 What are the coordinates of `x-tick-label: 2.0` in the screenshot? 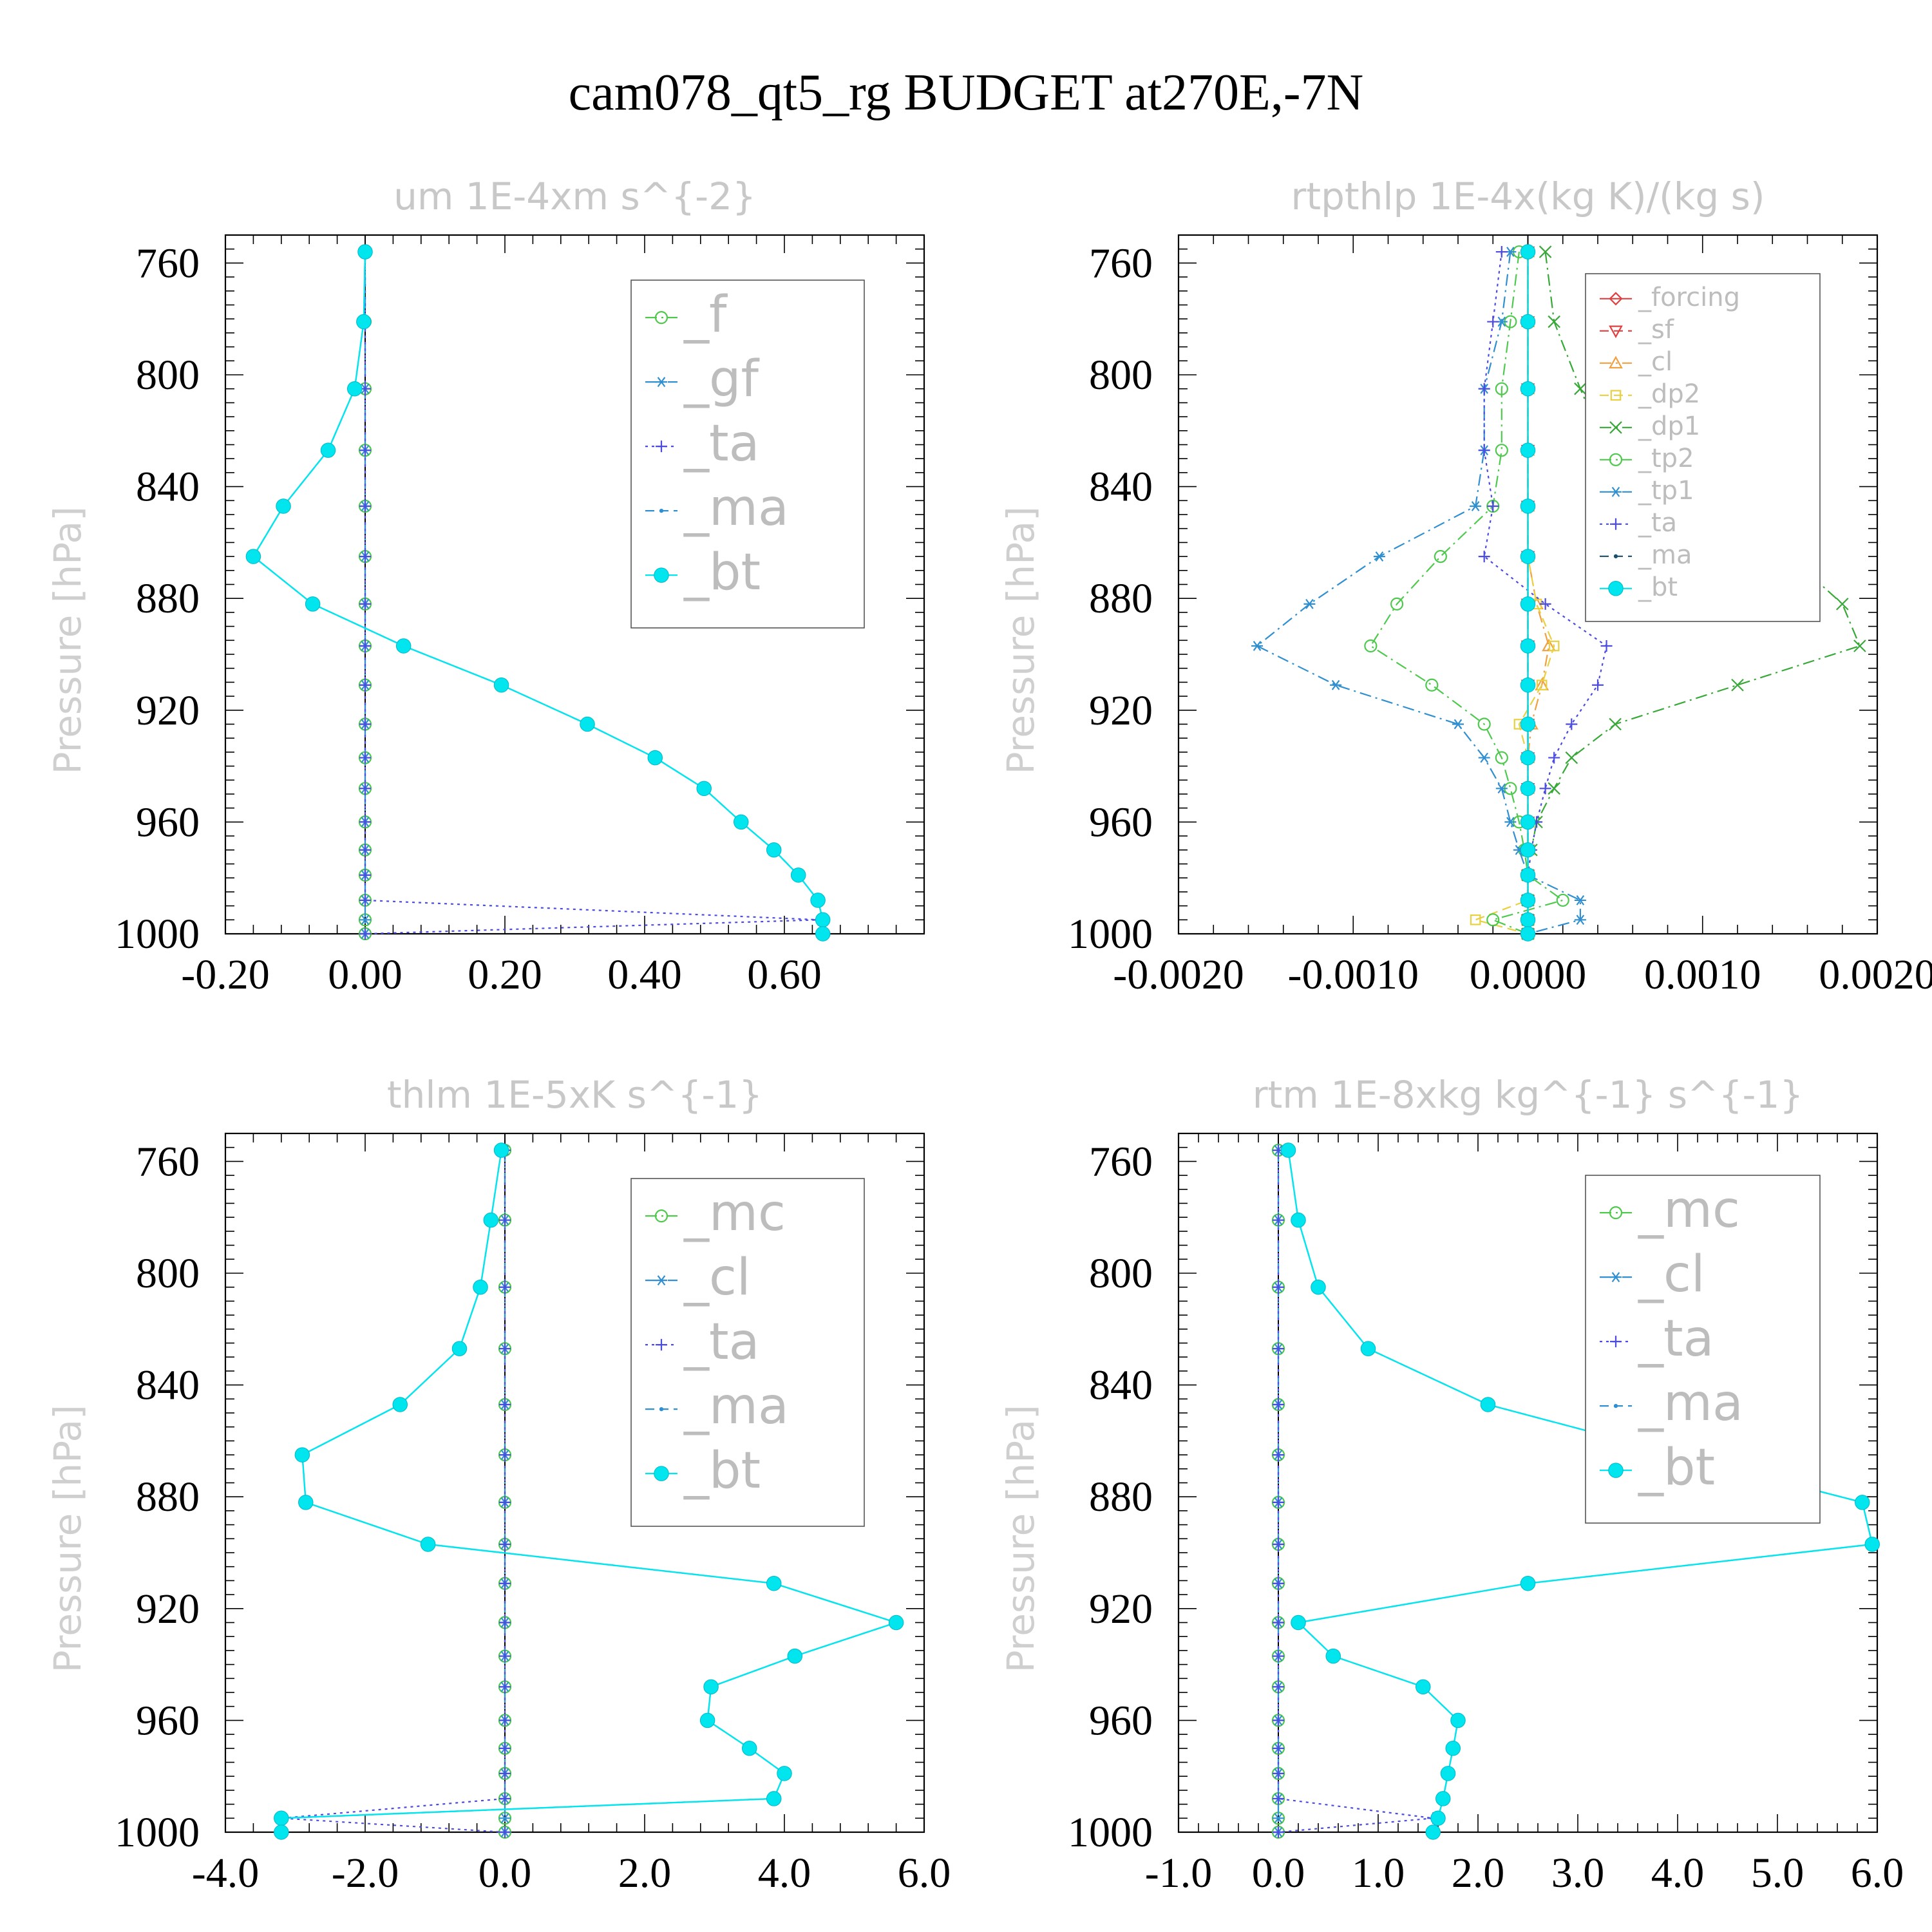 It's located at (645, 1874).